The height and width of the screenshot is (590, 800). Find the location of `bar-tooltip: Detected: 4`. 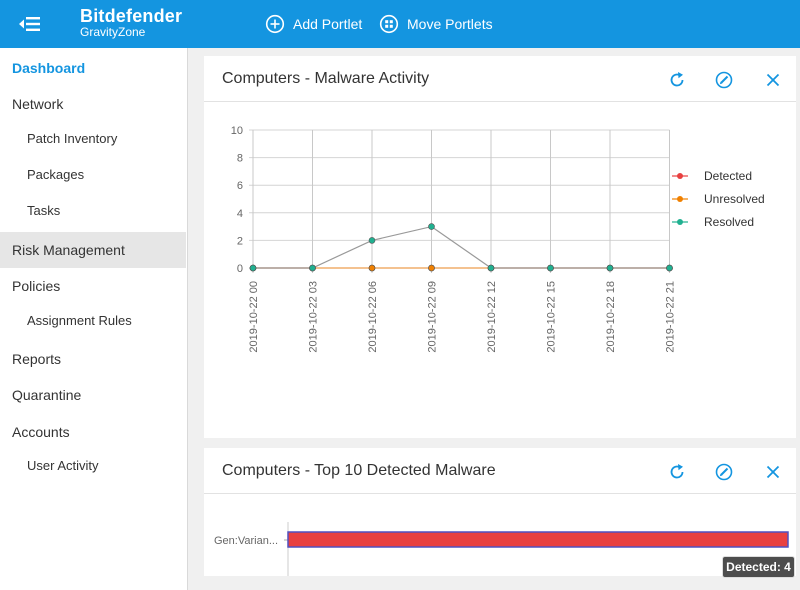

bar-tooltip: Detected: 4 is located at coordinates (758, 567).